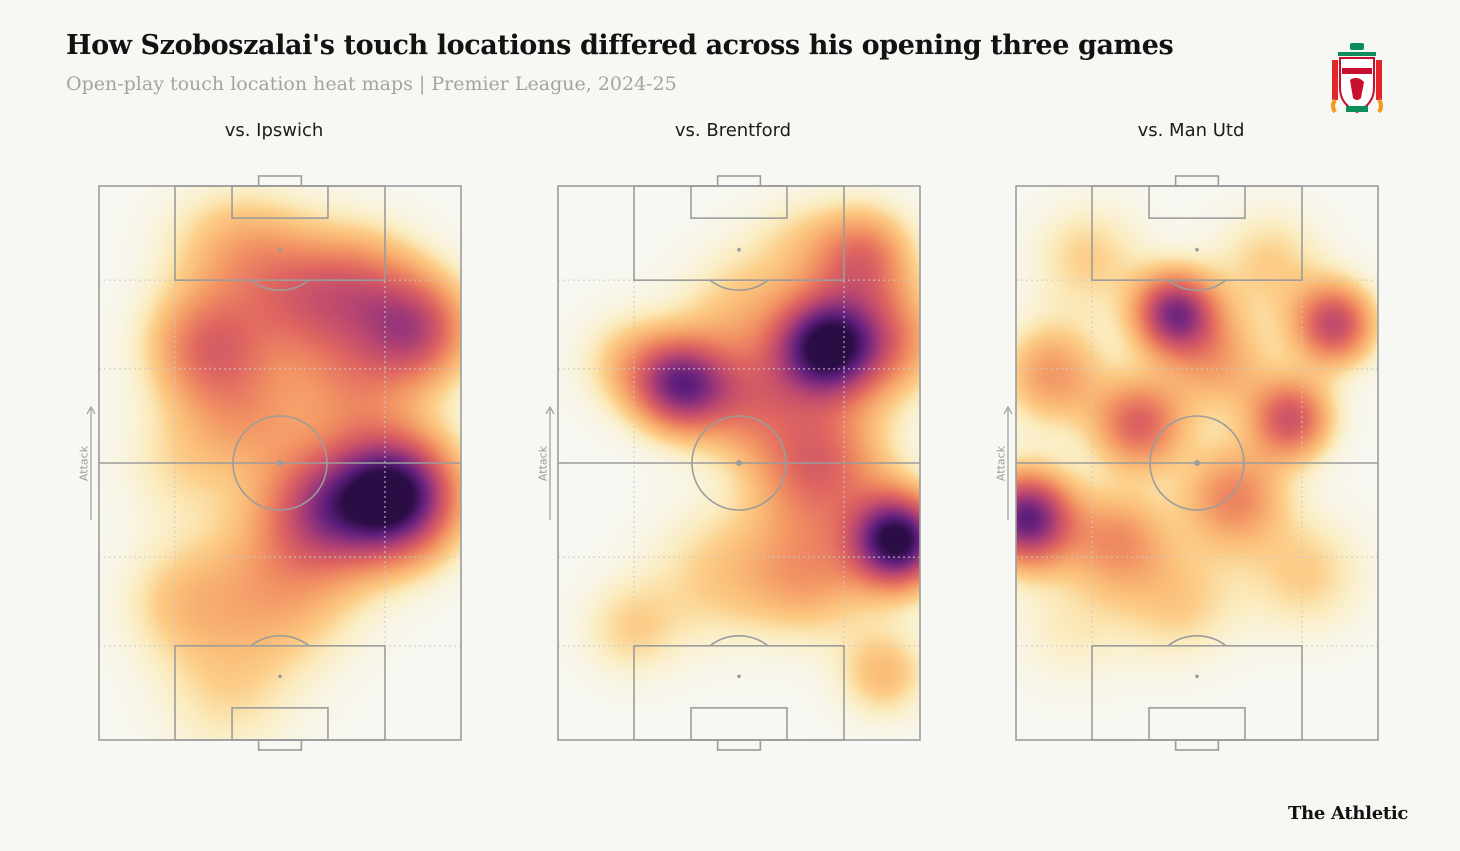 This screenshot has height=851, width=1460. I want to click on the-athletic-logo: The Athletic, so click(1348, 813).